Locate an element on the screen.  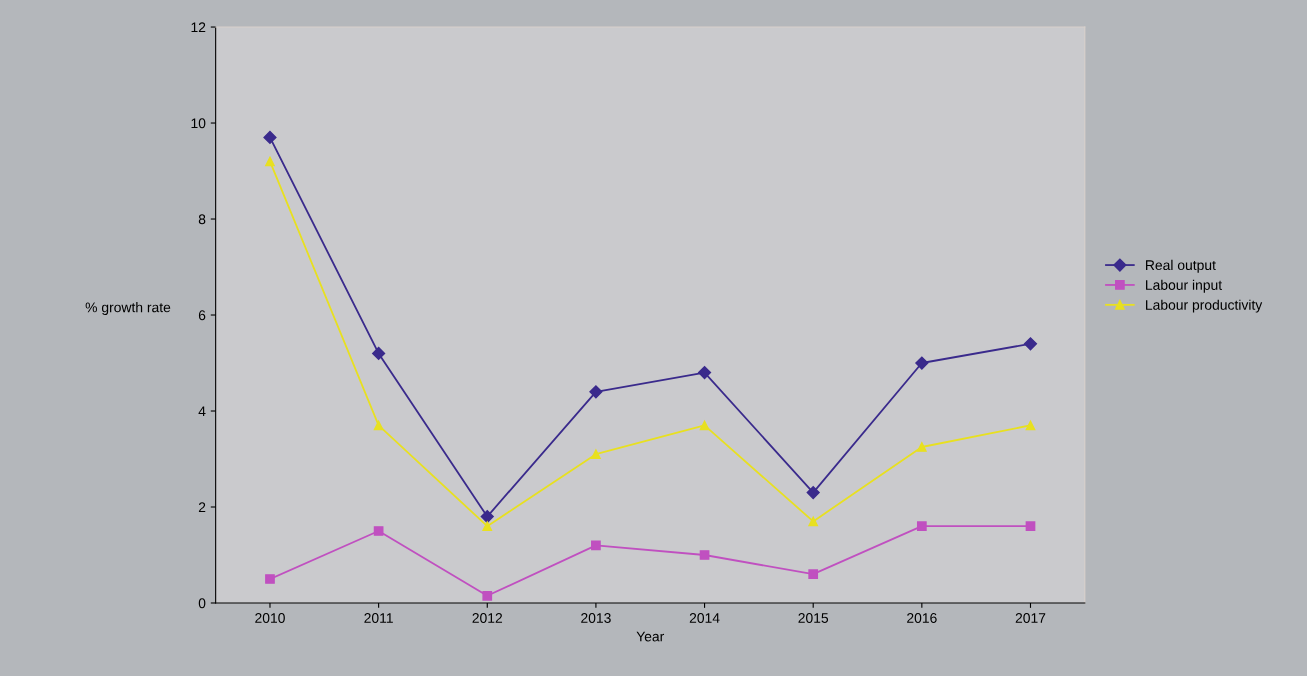
y-tick-label: 10 is located at coordinates (198, 123).